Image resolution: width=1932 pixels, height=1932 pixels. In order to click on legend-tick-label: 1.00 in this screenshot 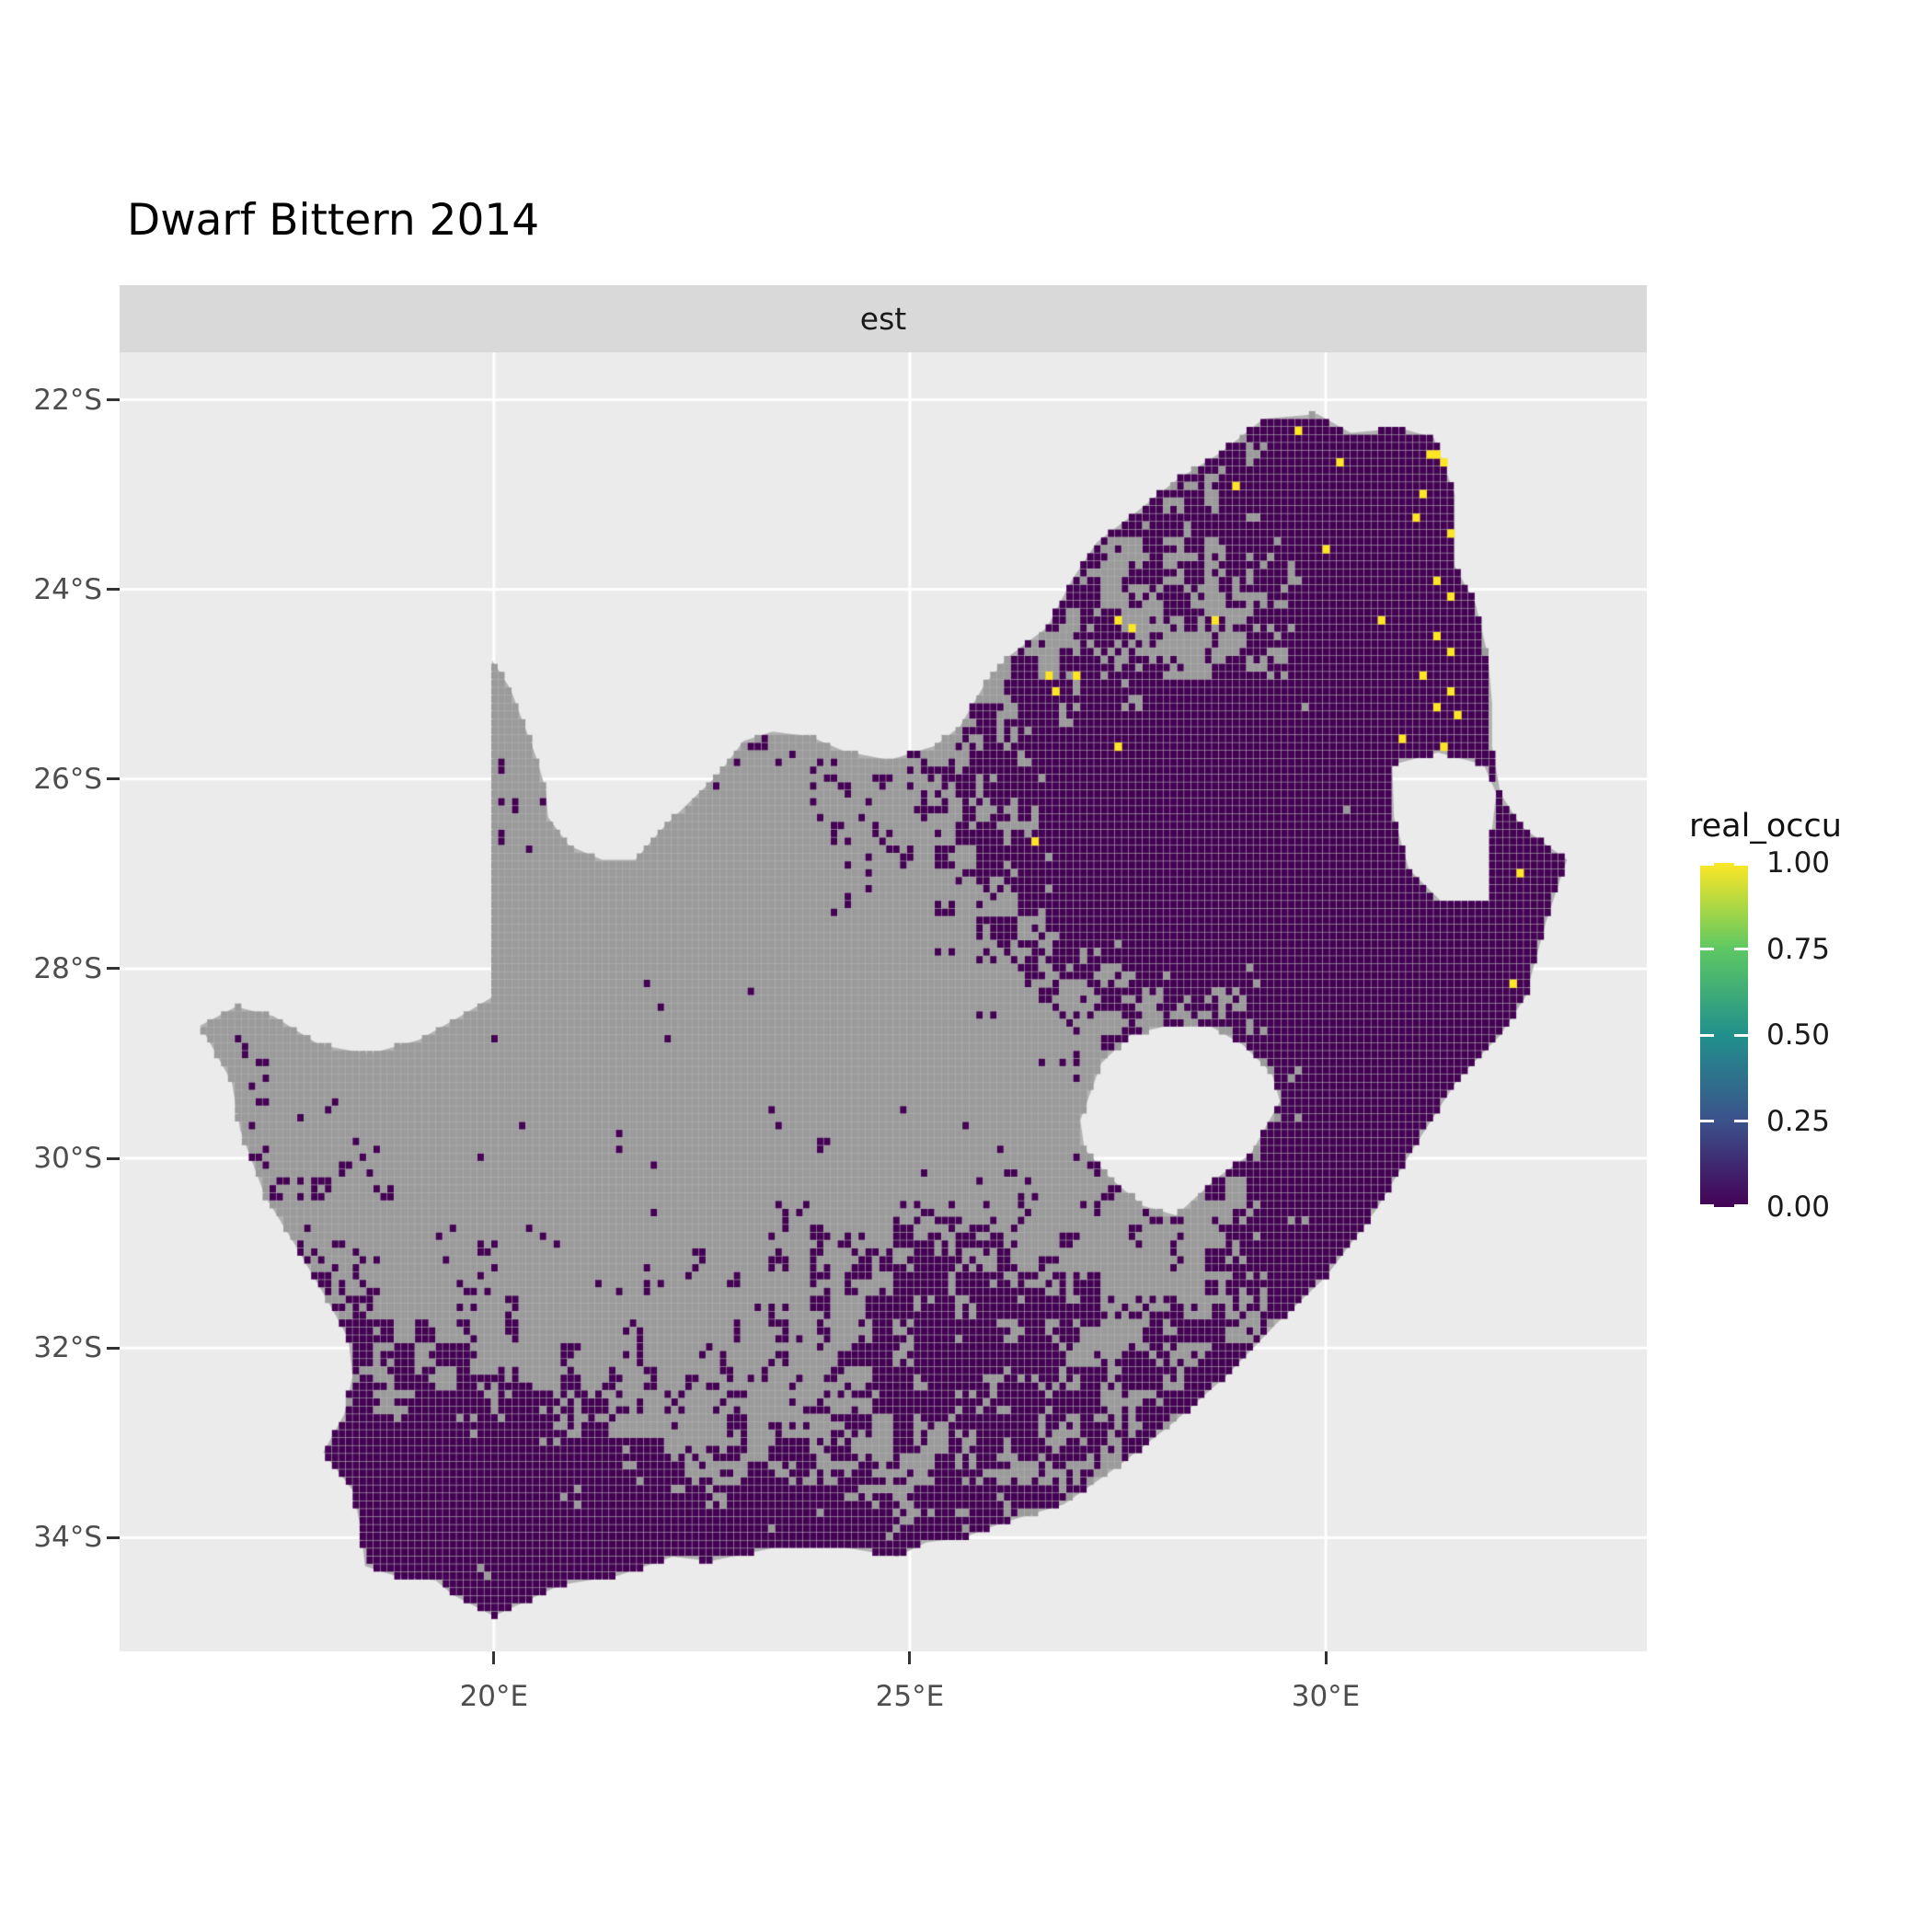, I will do `click(1798, 863)`.